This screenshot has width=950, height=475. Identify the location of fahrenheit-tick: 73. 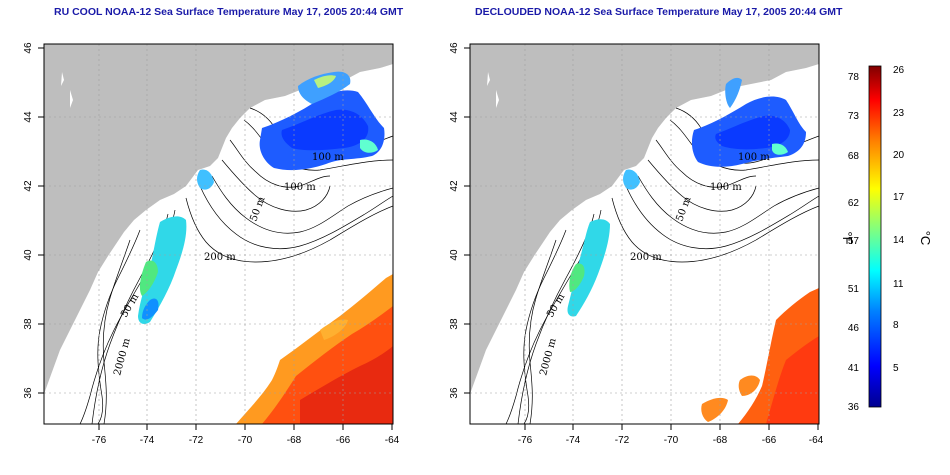
(854, 116).